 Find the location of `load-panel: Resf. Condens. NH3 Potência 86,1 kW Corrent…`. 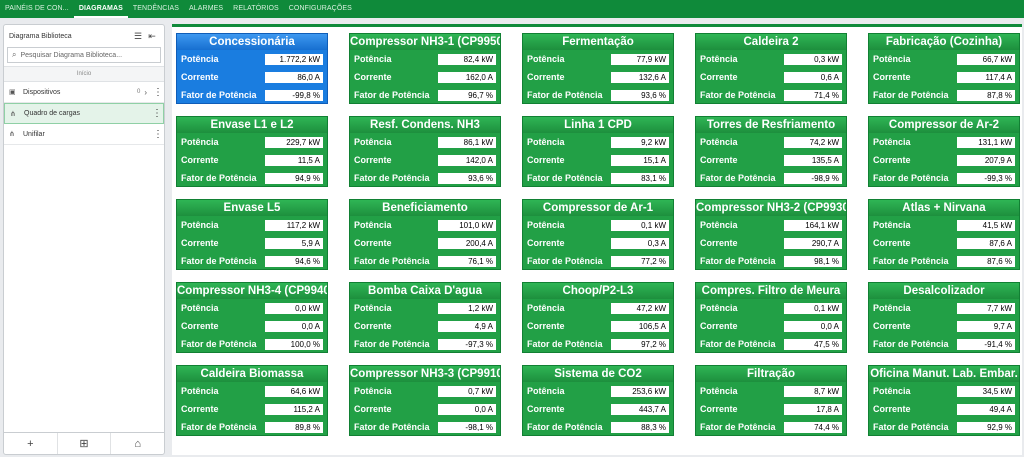

load-panel: Resf. Condens. NH3 Potência 86,1 kW Corrent… is located at coordinates (425, 151).